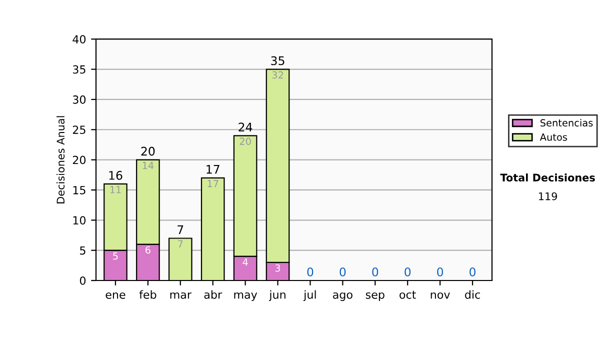  I want to click on y-tick-label: 10, so click(79, 220).